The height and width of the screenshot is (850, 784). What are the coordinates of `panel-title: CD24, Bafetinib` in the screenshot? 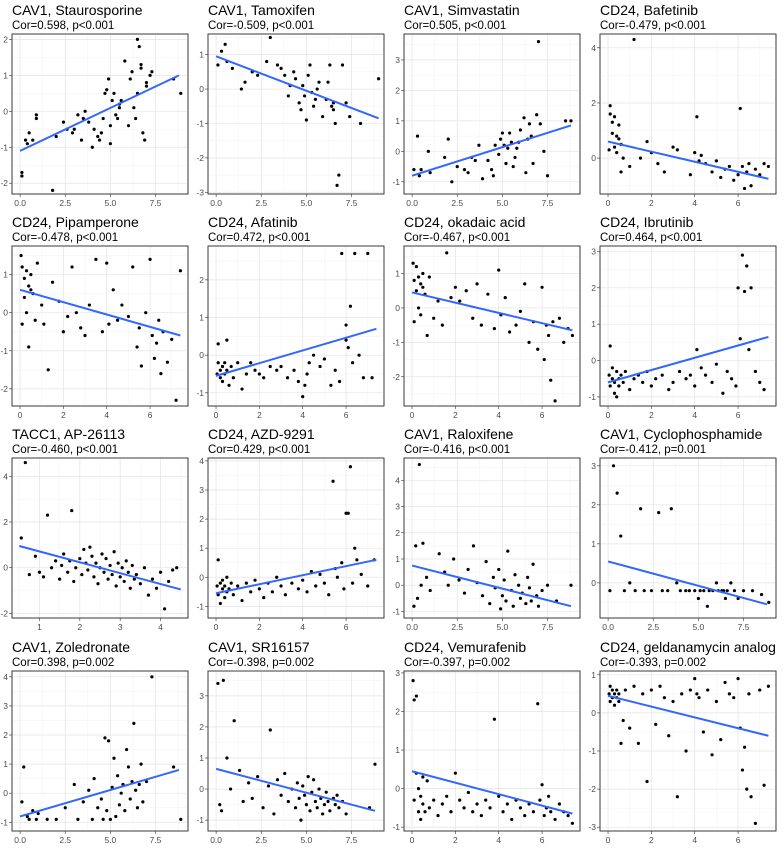 It's located at (649, 10).